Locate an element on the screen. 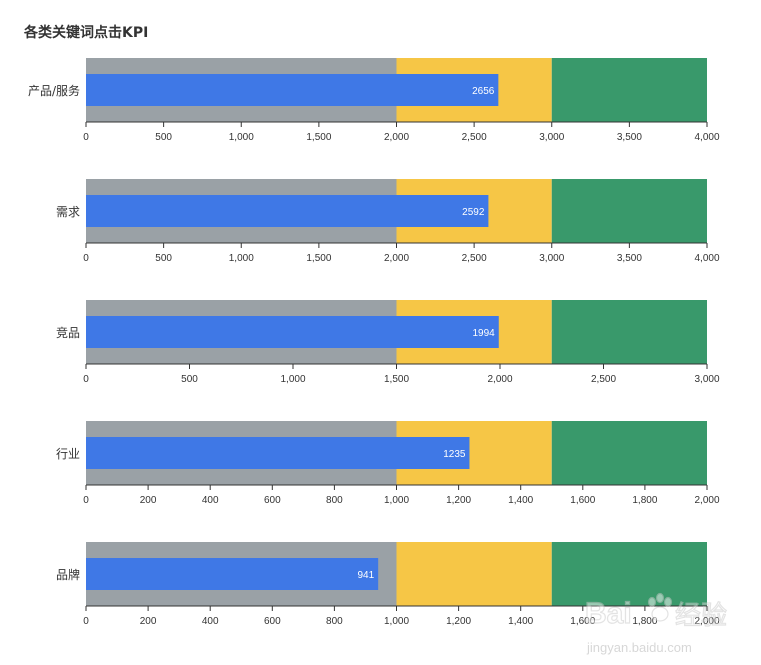  watermark-brand-cn: 经验 is located at coordinates (701, 616).